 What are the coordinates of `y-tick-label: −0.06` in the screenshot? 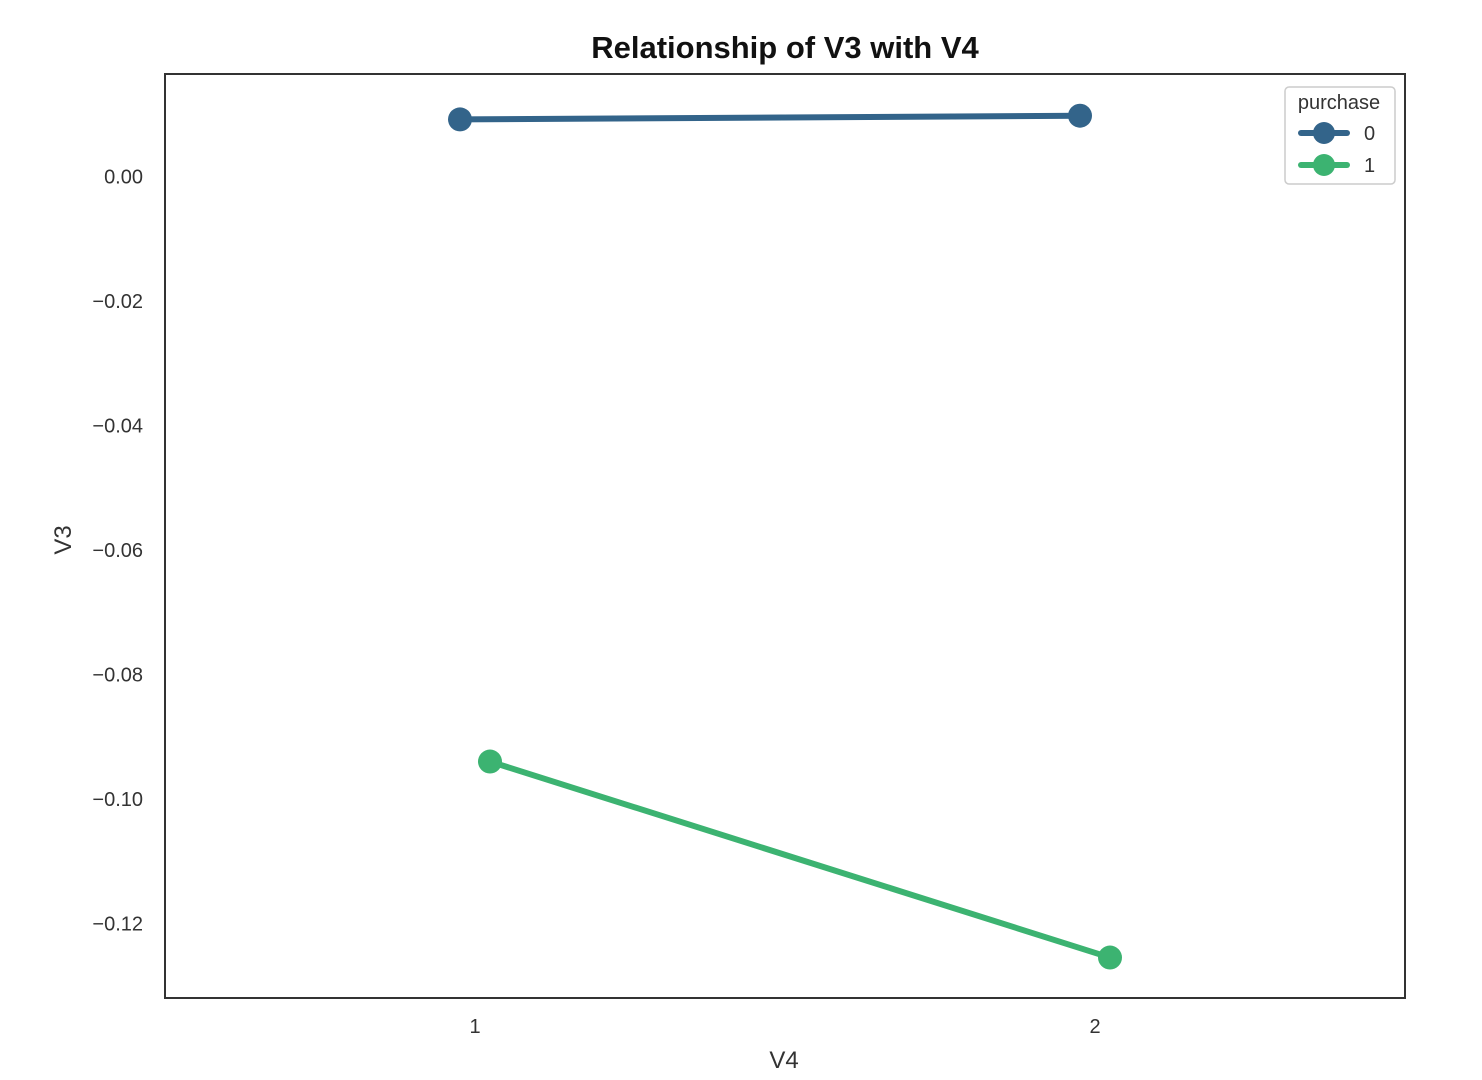 It's located at (117, 551).